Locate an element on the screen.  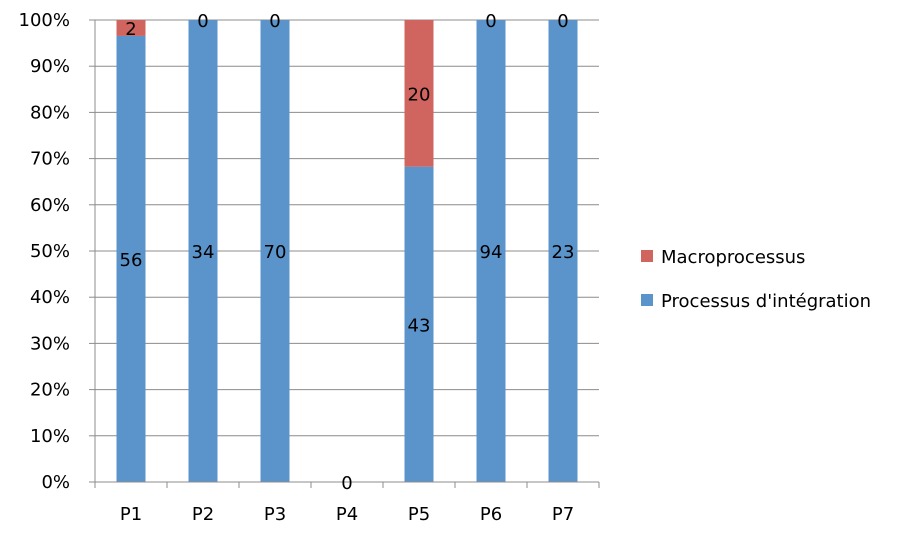
y-tick-label: 80% is located at coordinates (50, 112).